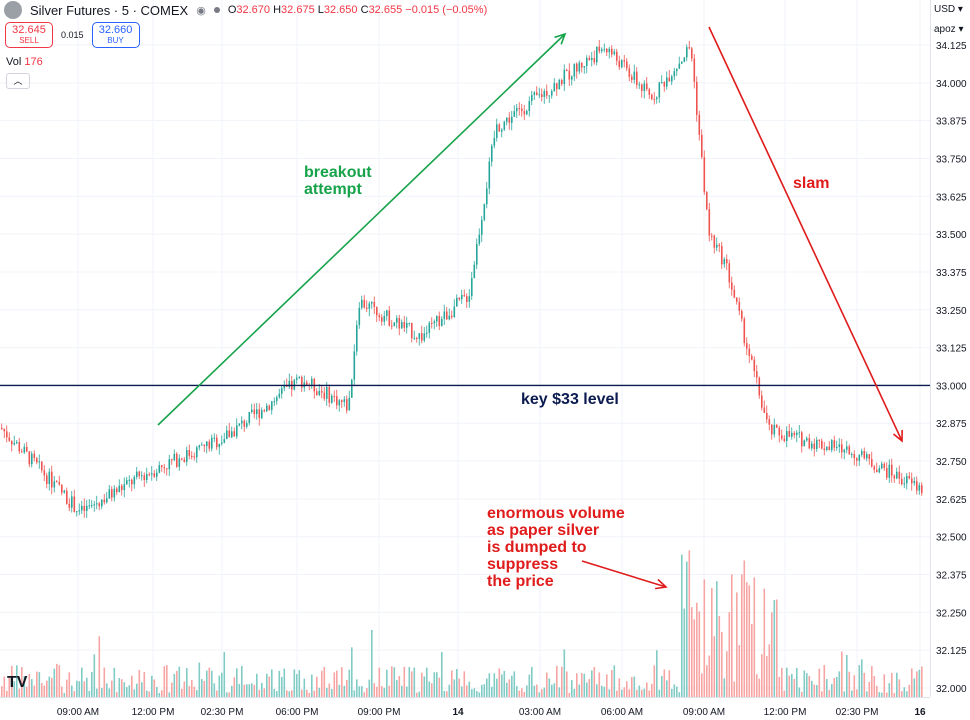 This screenshot has width=970, height=720. I want to click on buy-button: 32.660 BUY, so click(115, 35).